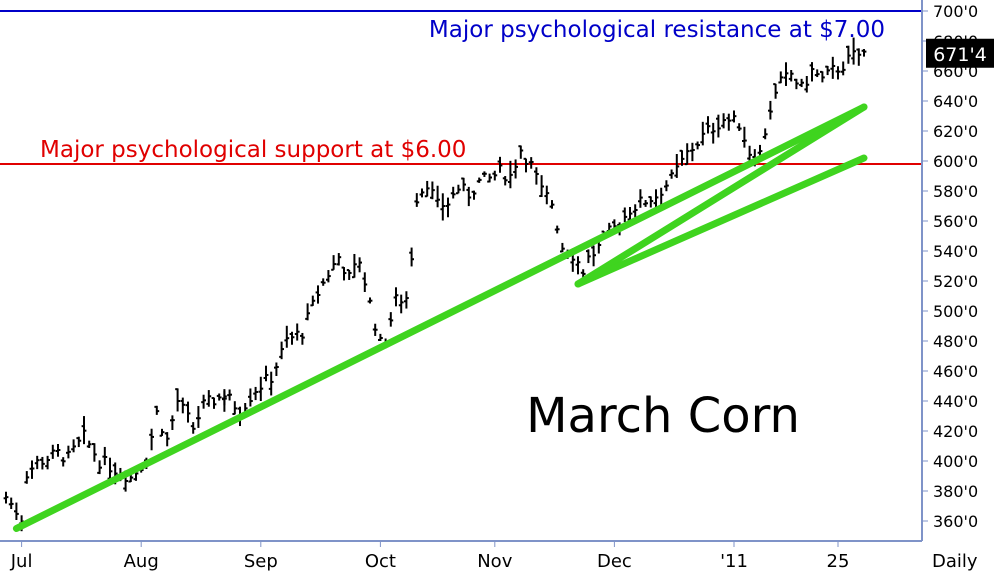 The height and width of the screenshot is (583, 1000). Describe the element at coordinates (955, 461) in the screenshot. I see `y-tick-label: 400'0` at that location.